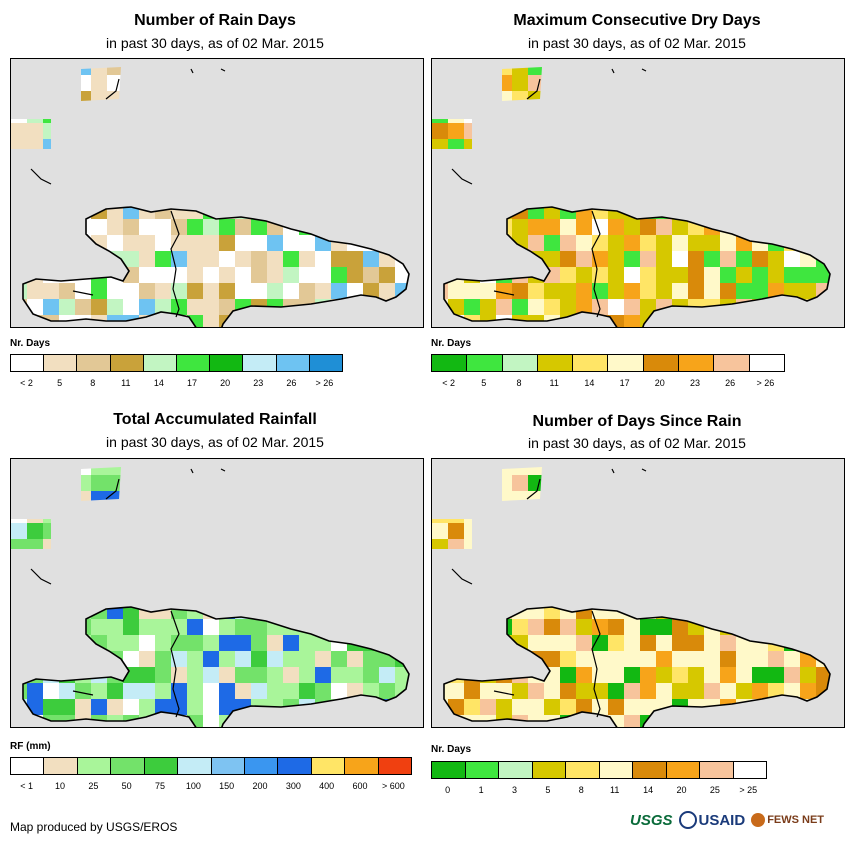 The image size is (854, 845). Describe the element at coordinates (549, 582) in the screenshot. I see `small-islands` at that location.